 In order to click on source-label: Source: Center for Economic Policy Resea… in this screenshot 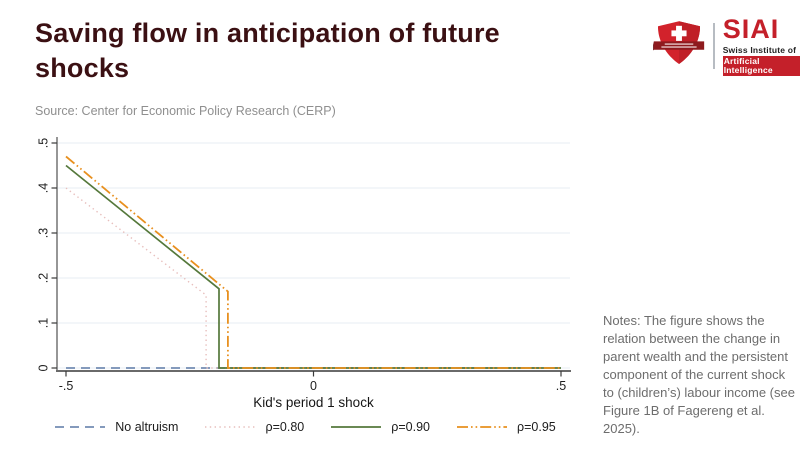, I will do `click(185, 111)`.